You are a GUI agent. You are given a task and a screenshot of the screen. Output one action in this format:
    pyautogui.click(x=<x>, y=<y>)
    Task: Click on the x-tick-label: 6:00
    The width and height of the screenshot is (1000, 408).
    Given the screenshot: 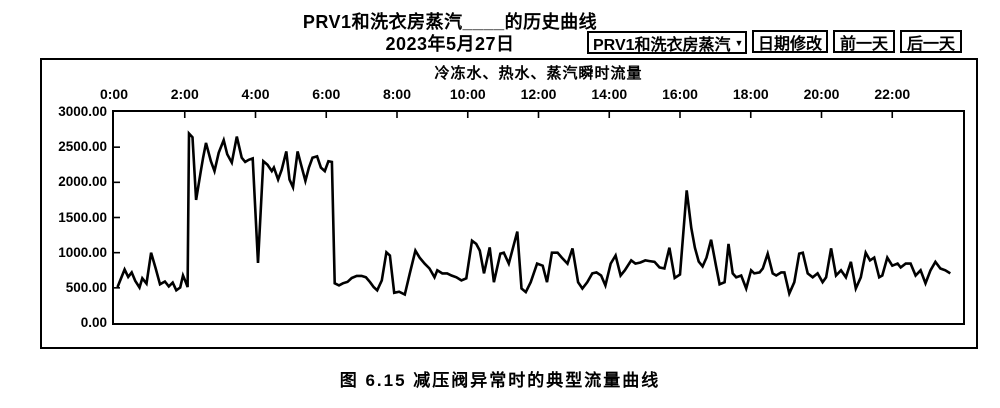 What is the action you would take?
    pyautogui.click(x=326, y=94)
    